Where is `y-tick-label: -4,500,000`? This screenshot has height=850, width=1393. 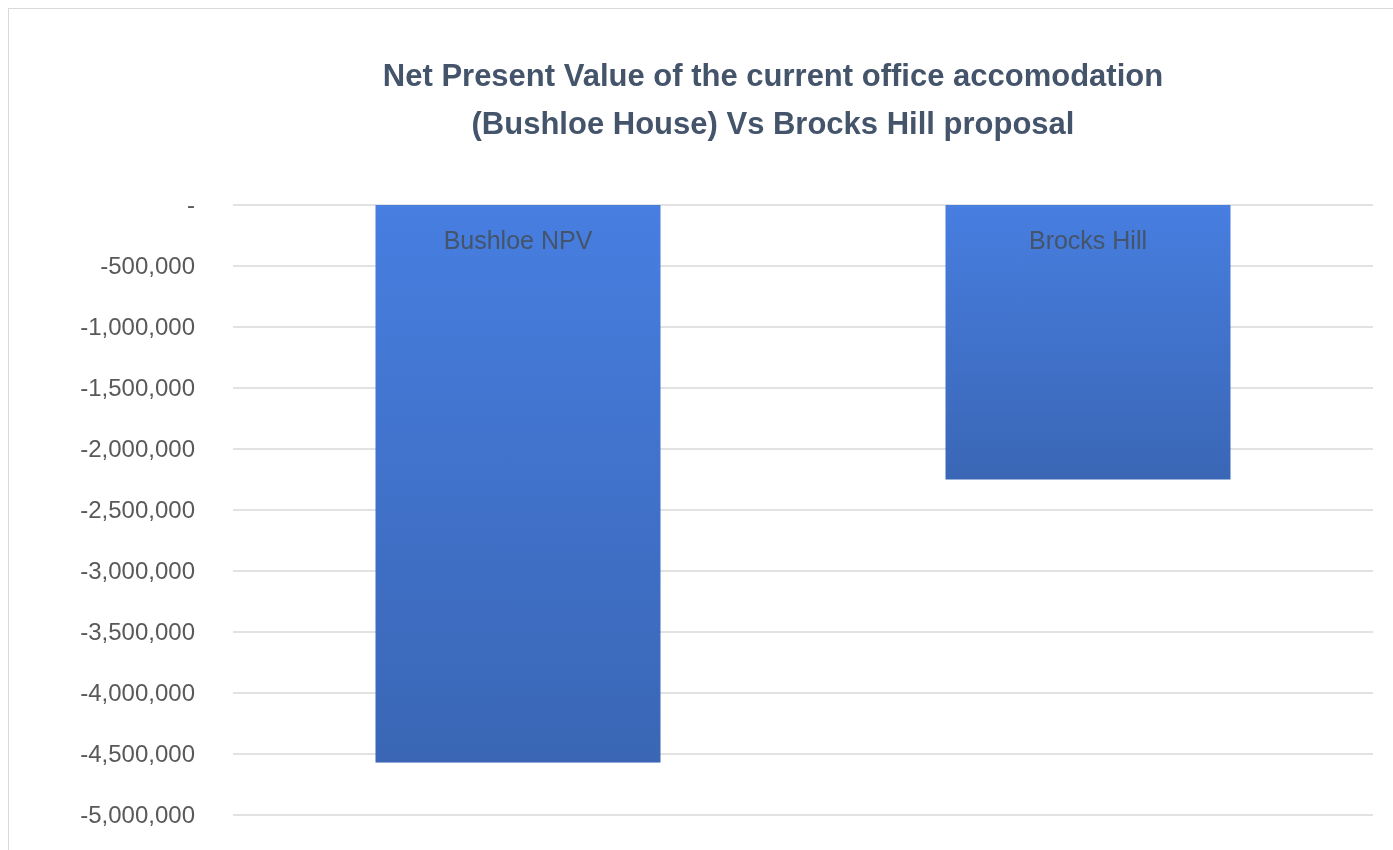
y-tick-label: -4,500,000 is located at coordinates (137, 754).